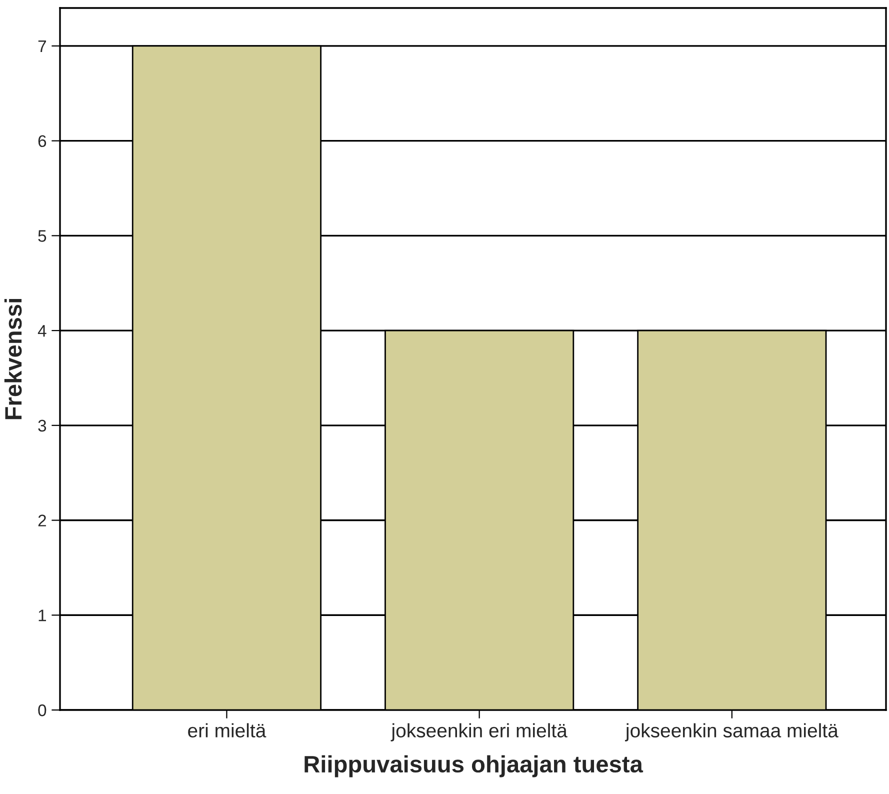 This screenshot has height=794, width=889. Describe the element at coordinates (42, 426) in the screenshot. I see `y-tick-label: 3` at that location.